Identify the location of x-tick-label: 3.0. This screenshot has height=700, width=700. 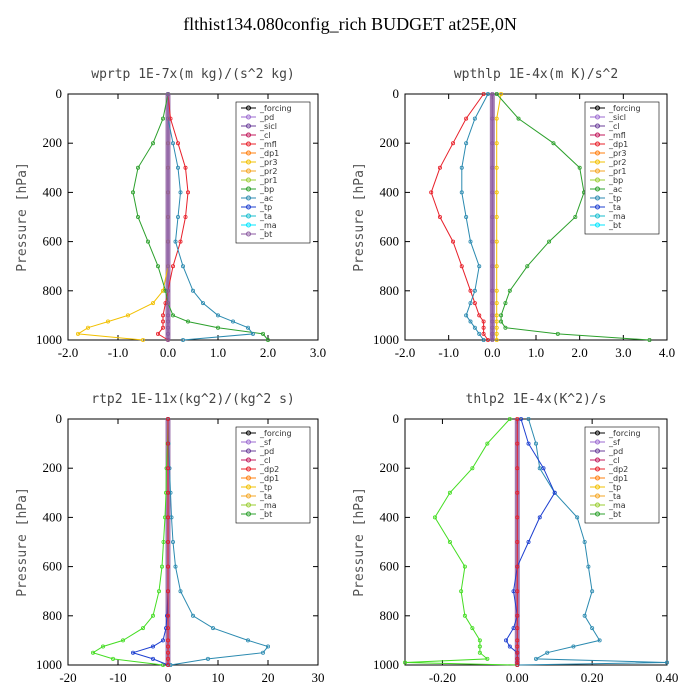
(623, 352).